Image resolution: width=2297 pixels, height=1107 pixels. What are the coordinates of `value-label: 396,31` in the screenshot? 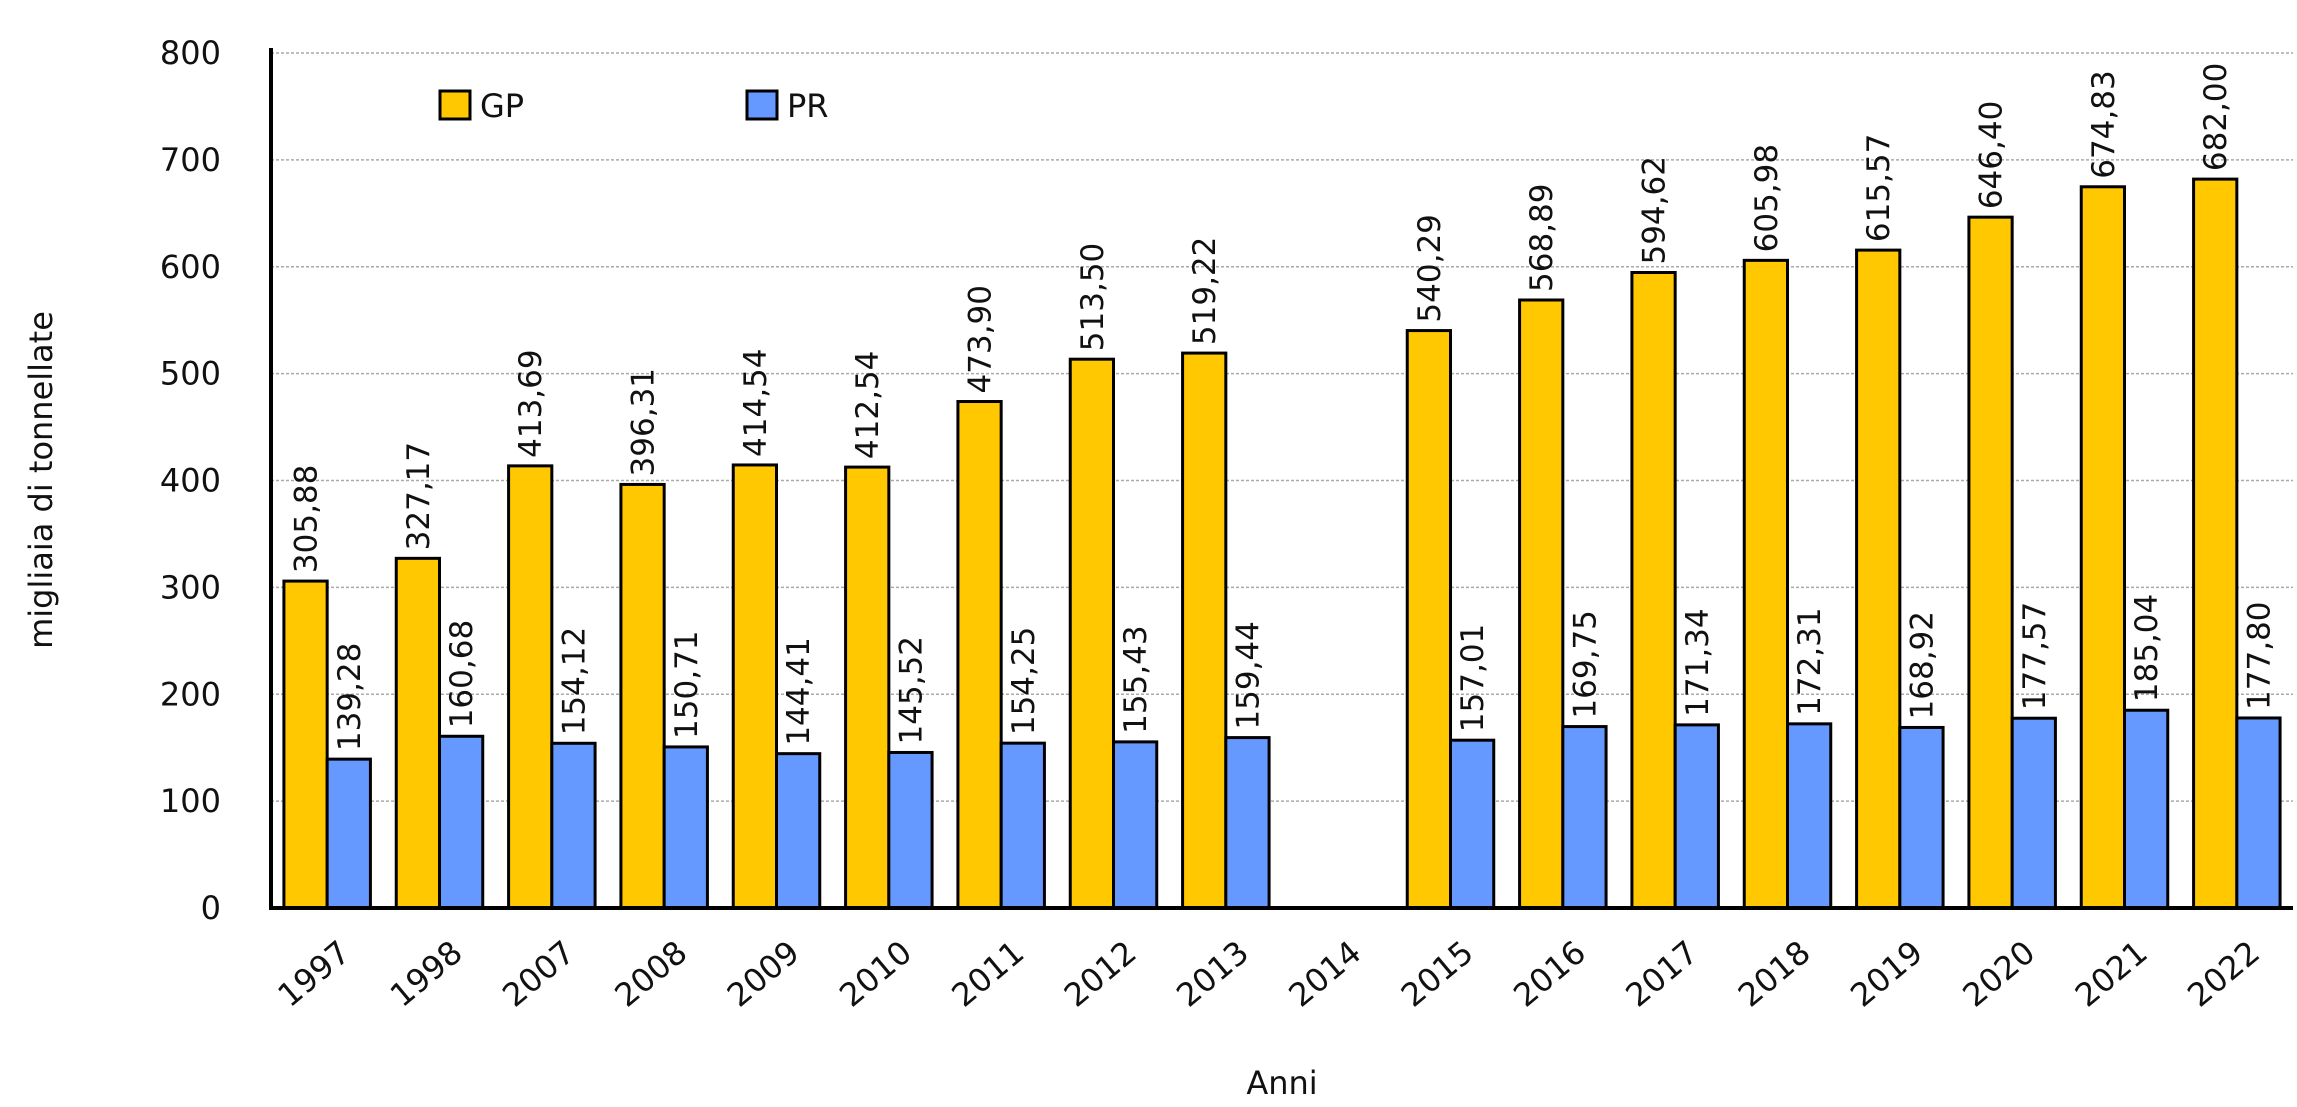 It's located at (644, 422).